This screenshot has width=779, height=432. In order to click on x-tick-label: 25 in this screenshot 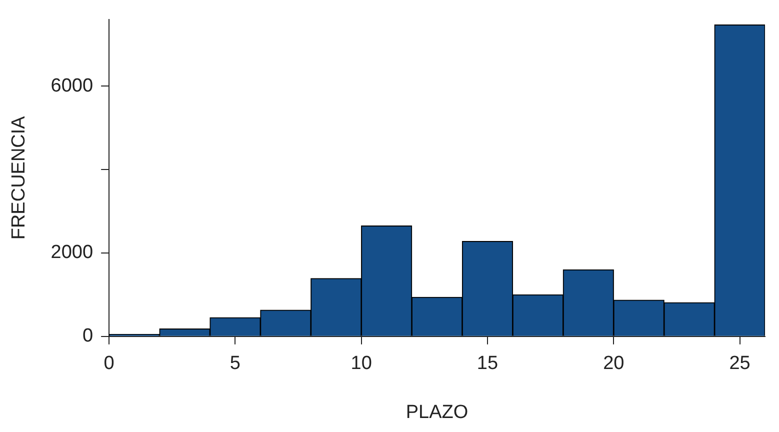, I will do `click(739, 363)`.